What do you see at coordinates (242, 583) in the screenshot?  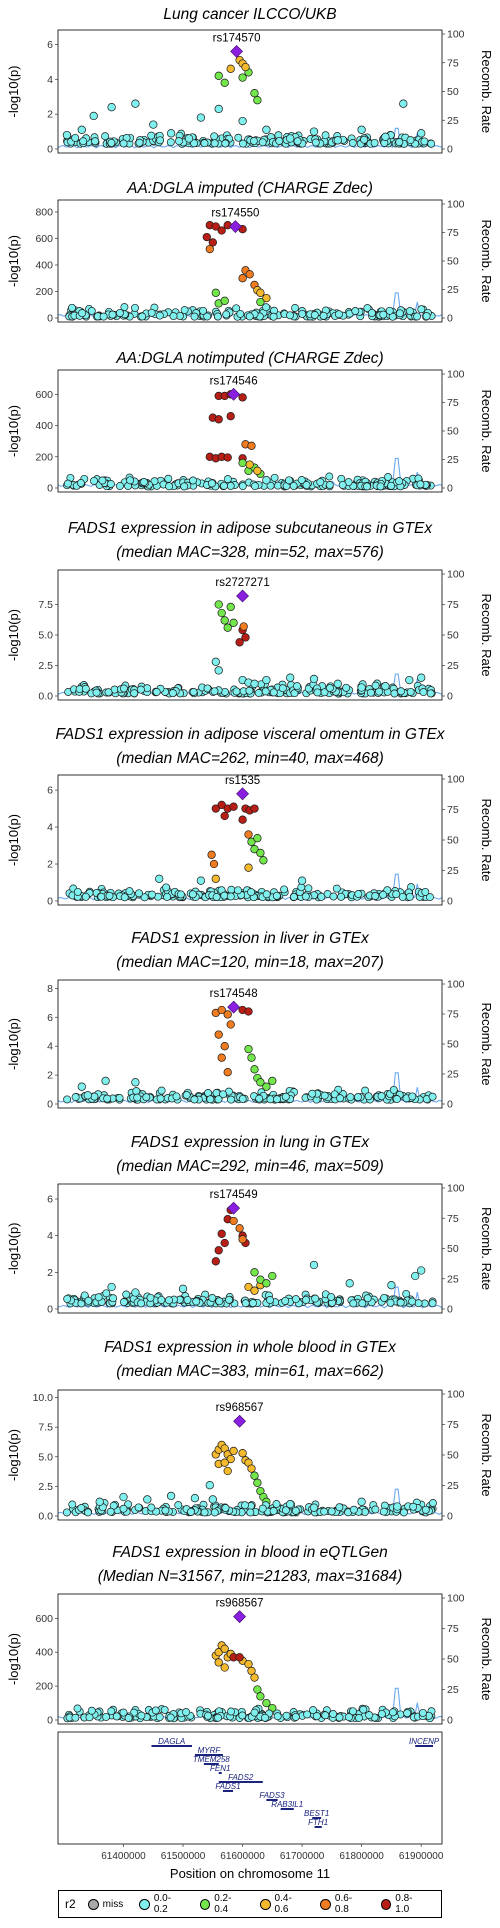 I see `lead-snp-label: rs2727271` at bounding box center [242, 583].